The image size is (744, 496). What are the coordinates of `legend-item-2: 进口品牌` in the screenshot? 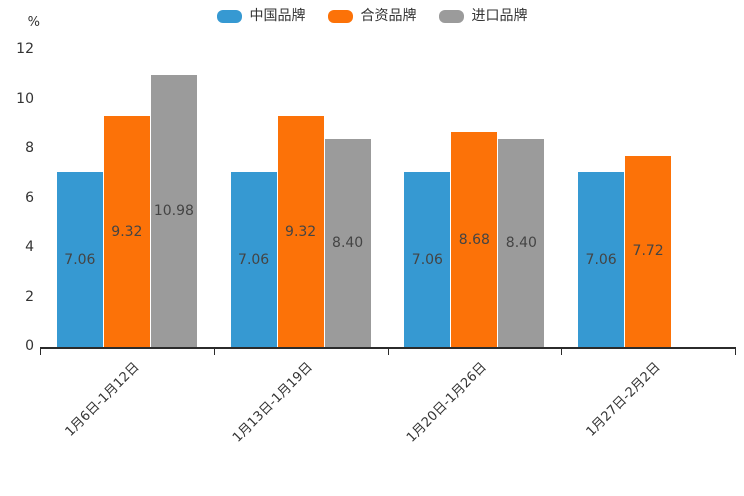 It's located at (483, 16).